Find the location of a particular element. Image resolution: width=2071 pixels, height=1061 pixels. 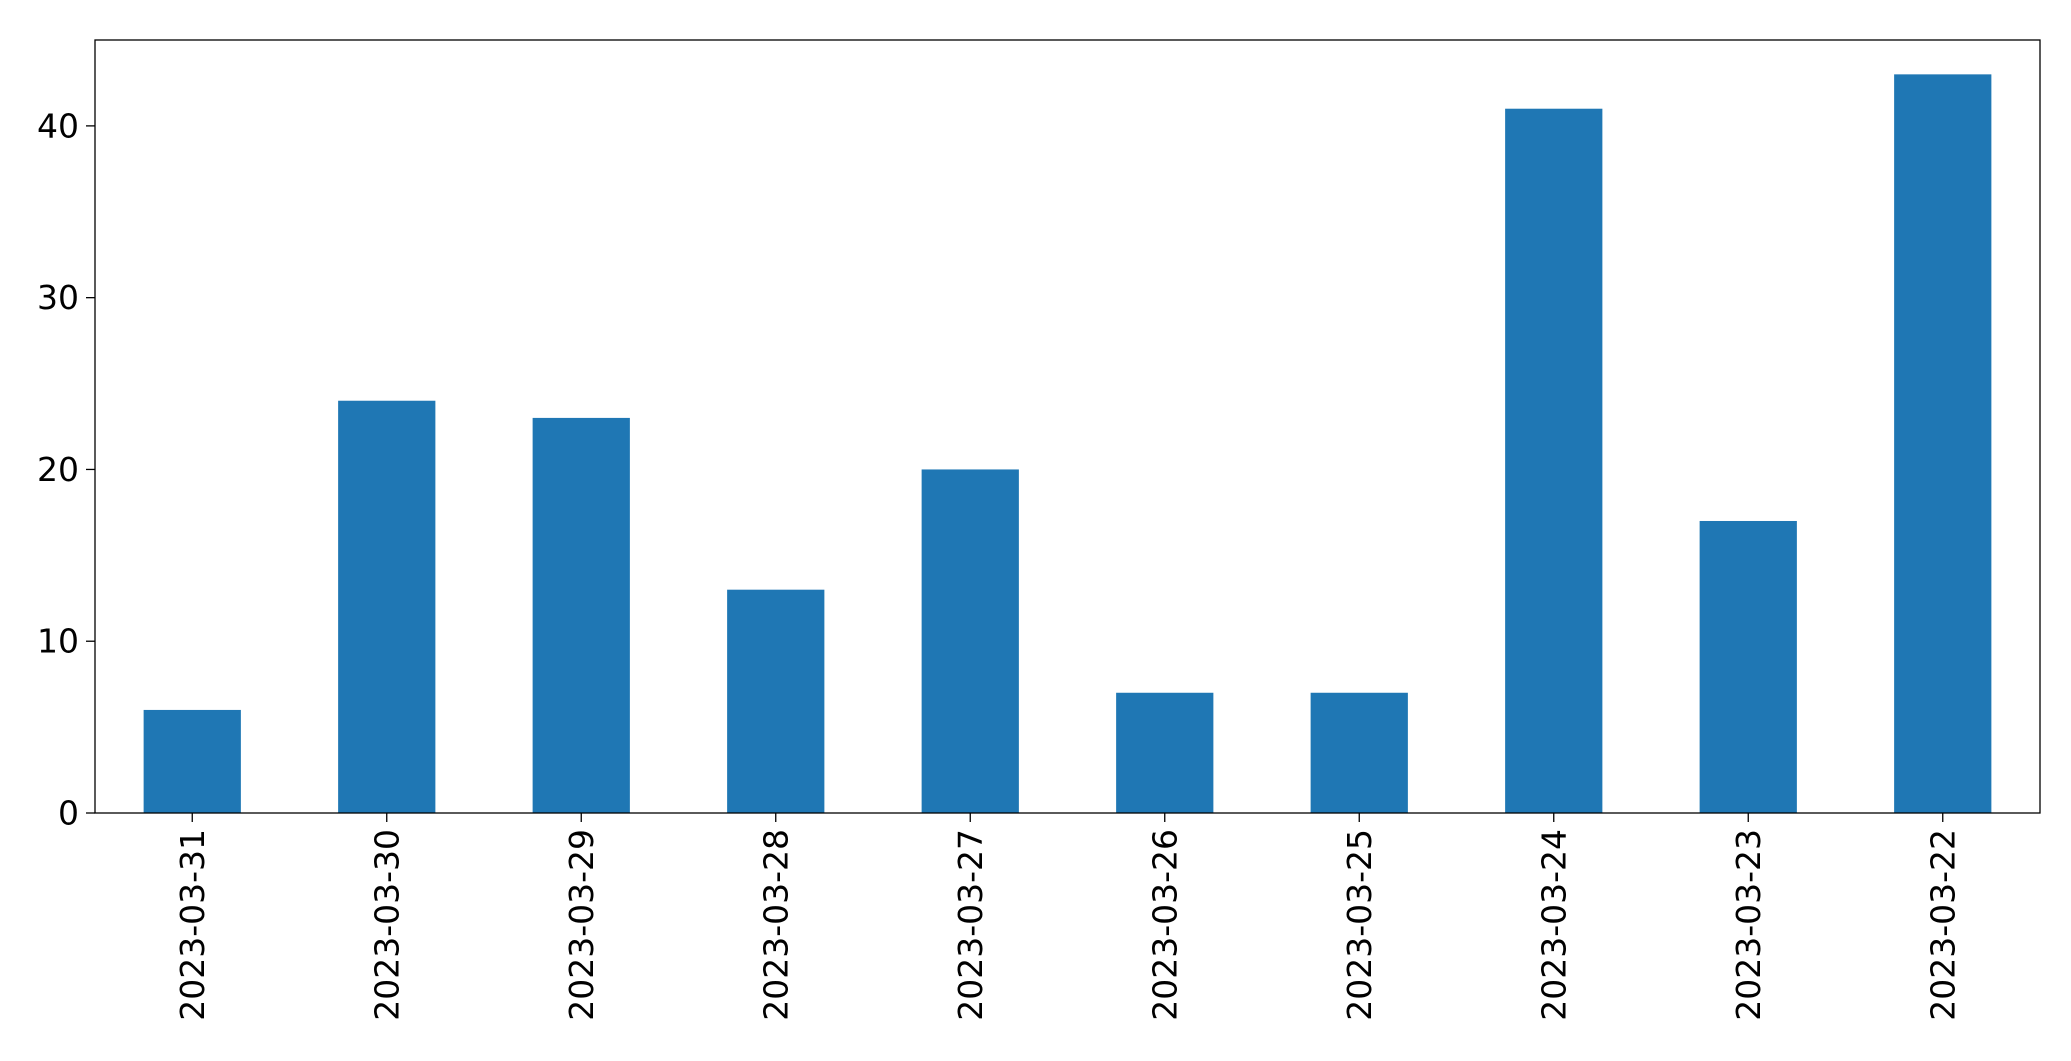

x-tick-label: 2023-03-26 is located at coordinates (1164, 925).